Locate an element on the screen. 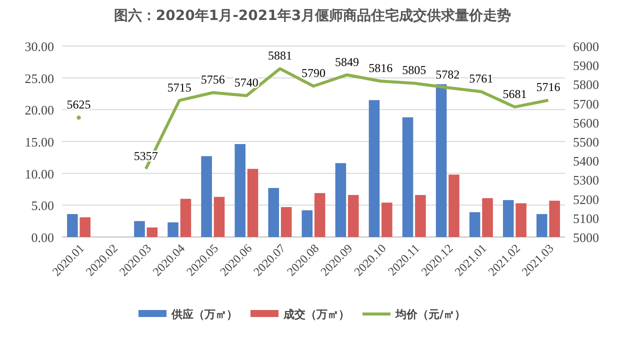  y2-tick-label: 6000 is located at coordinates (586, 46).